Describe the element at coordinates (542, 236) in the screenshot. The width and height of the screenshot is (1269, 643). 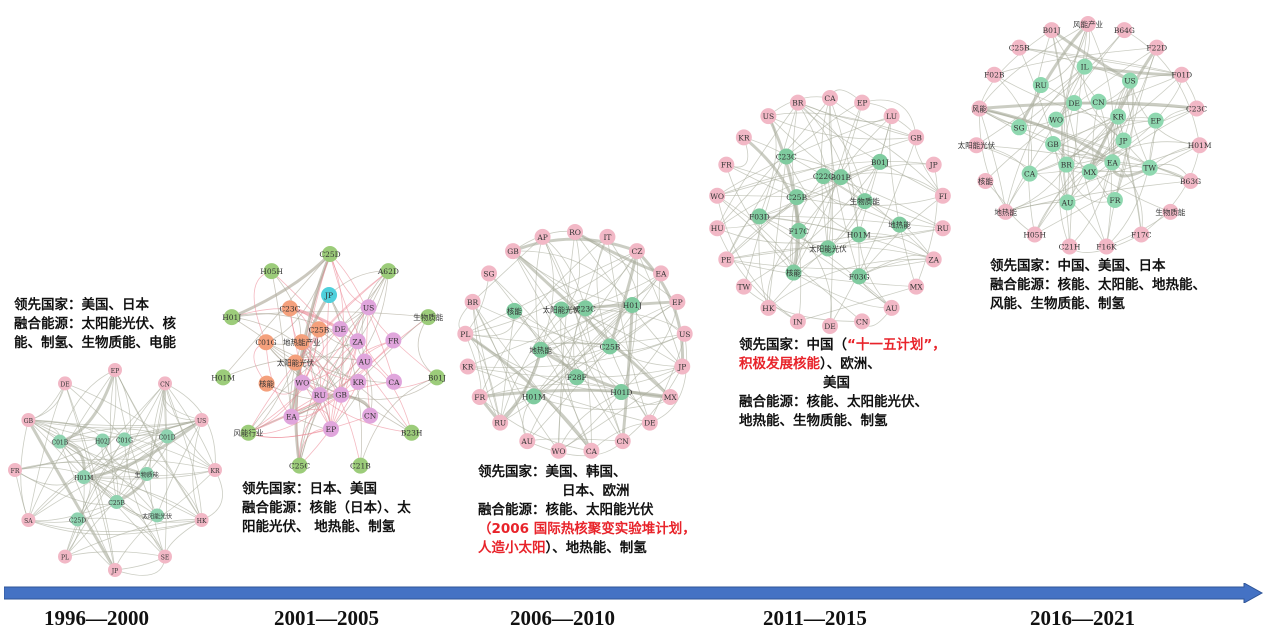
I see `network-node: AP` at that location.